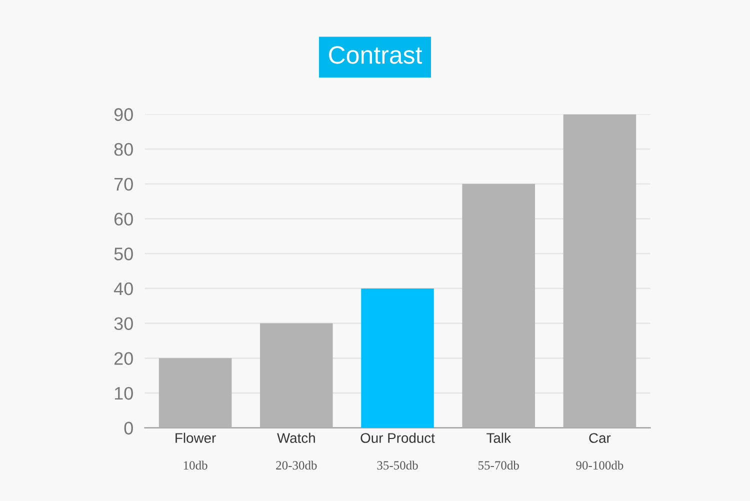 Image resolution: width=750 pixels, height=501 pixels. I want to click on y-tick-label: 90, so click(123, 114).